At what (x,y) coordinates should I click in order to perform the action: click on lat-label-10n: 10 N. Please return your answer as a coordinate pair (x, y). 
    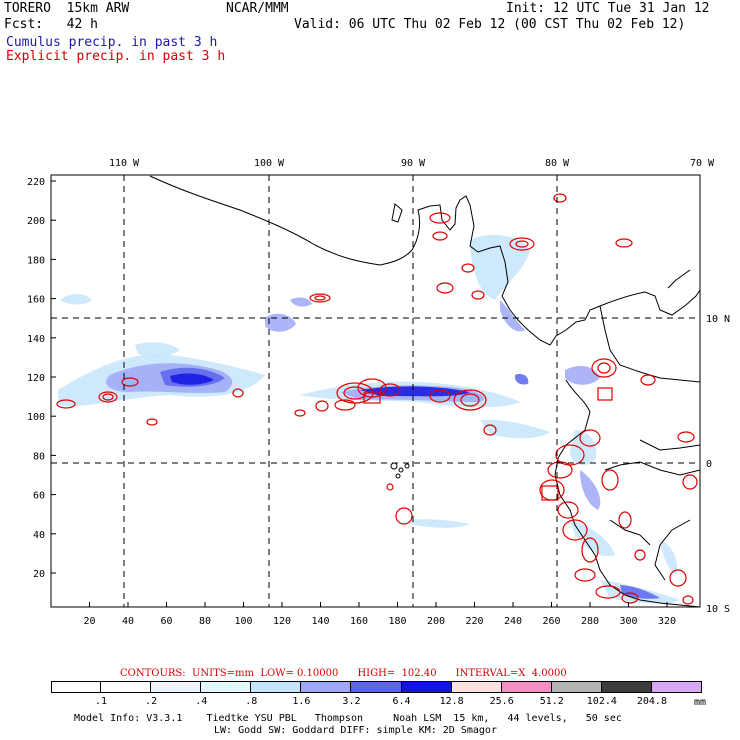
    Looking at the image, I should click on (718, 319).